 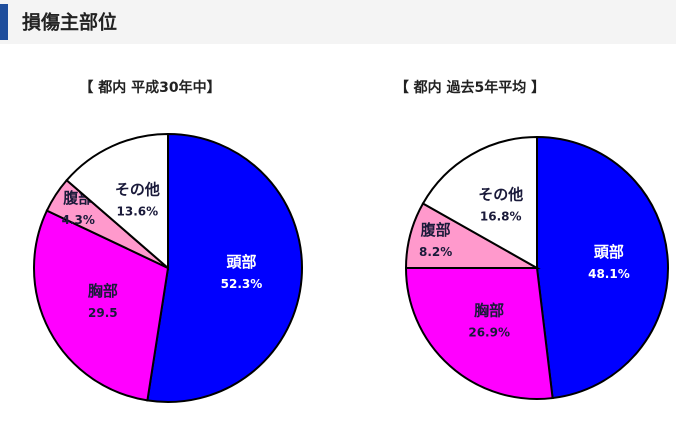 What do you see at coordinates (609, 274) in the screenshot?
I see `value-label: 48.1%` at bounding box center [609, 274].